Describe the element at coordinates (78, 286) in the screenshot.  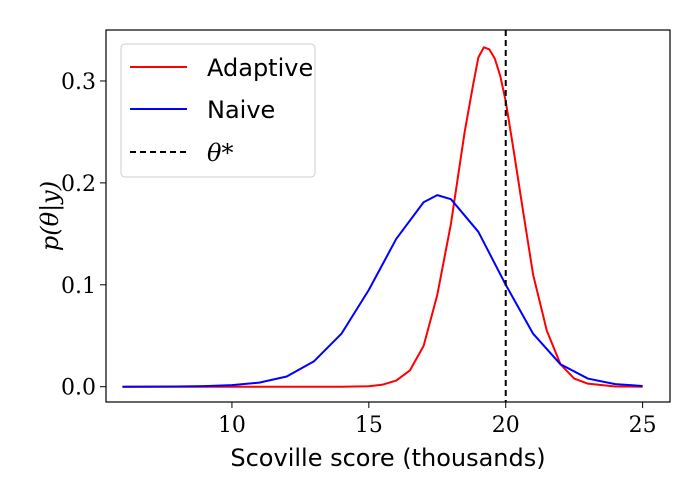
I see `y-tick-label: 0.1` at that location.